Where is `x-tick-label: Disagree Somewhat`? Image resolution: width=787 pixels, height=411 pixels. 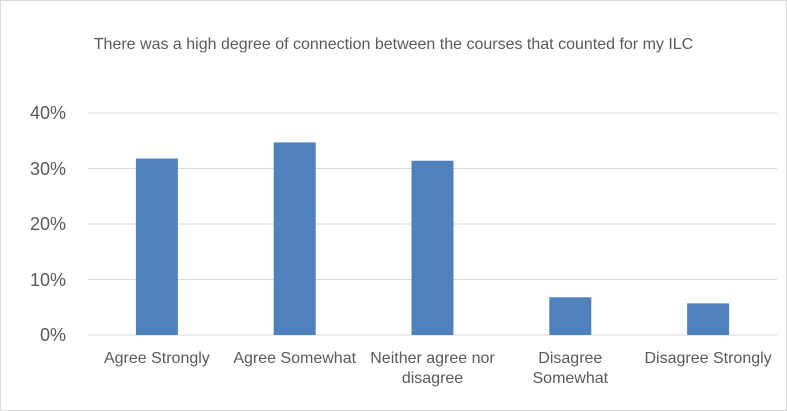 x-tick-label: Disagree Somewhat is located at coordinates (570, 368).